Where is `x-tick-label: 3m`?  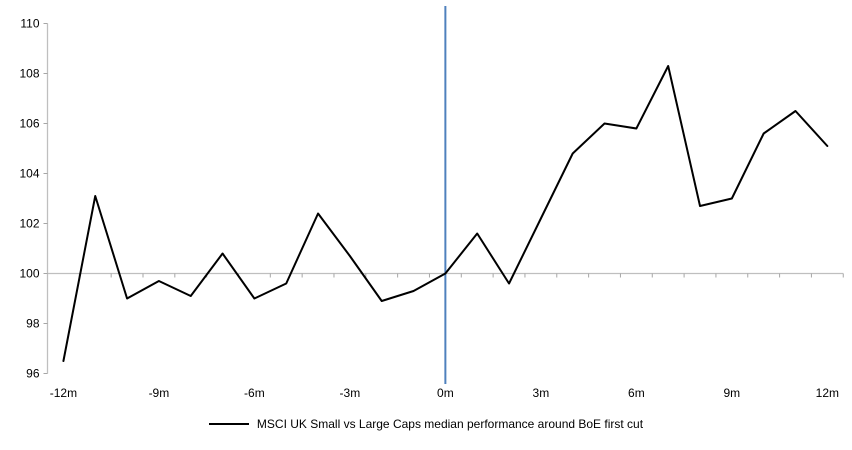 x-tick-label: 3m is located at coordinates (541, 393).